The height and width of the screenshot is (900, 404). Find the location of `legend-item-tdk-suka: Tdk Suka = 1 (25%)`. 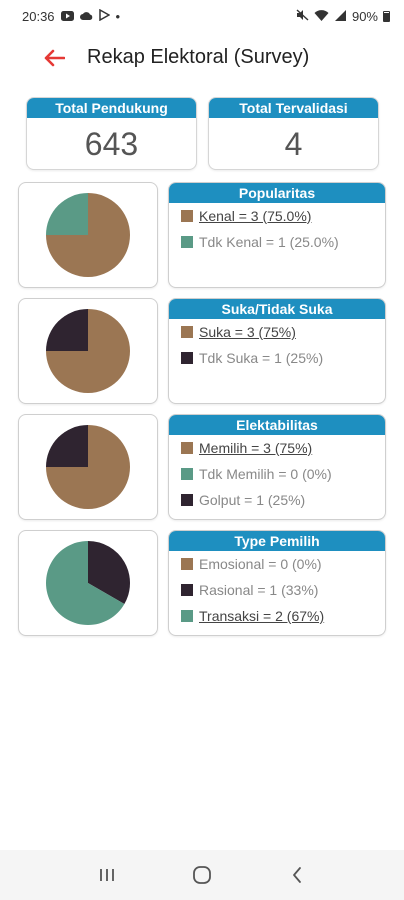

legend-item-tdk-suka: Tdk Suka = 1 (25%) is located at coordinates (277, 358).